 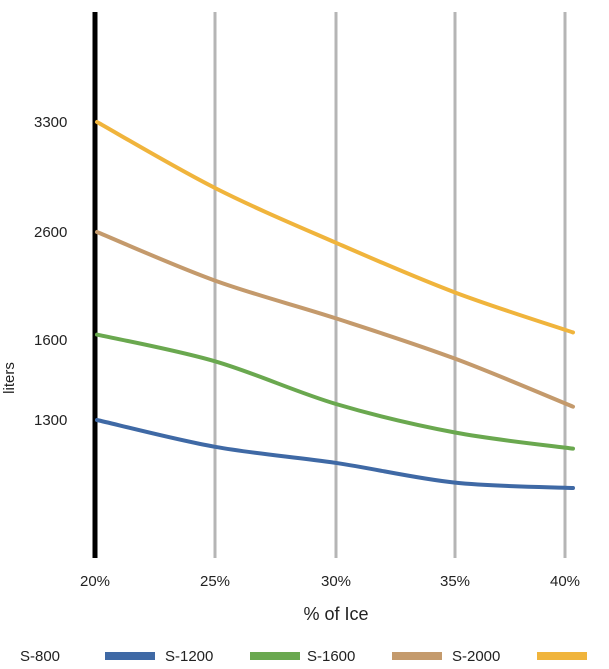 What do you see at coordinates (303, 656) in the screenshot?
I see `legend: S-800 S-1200 S-1600 S-2000` at bounding box center [303, 656].